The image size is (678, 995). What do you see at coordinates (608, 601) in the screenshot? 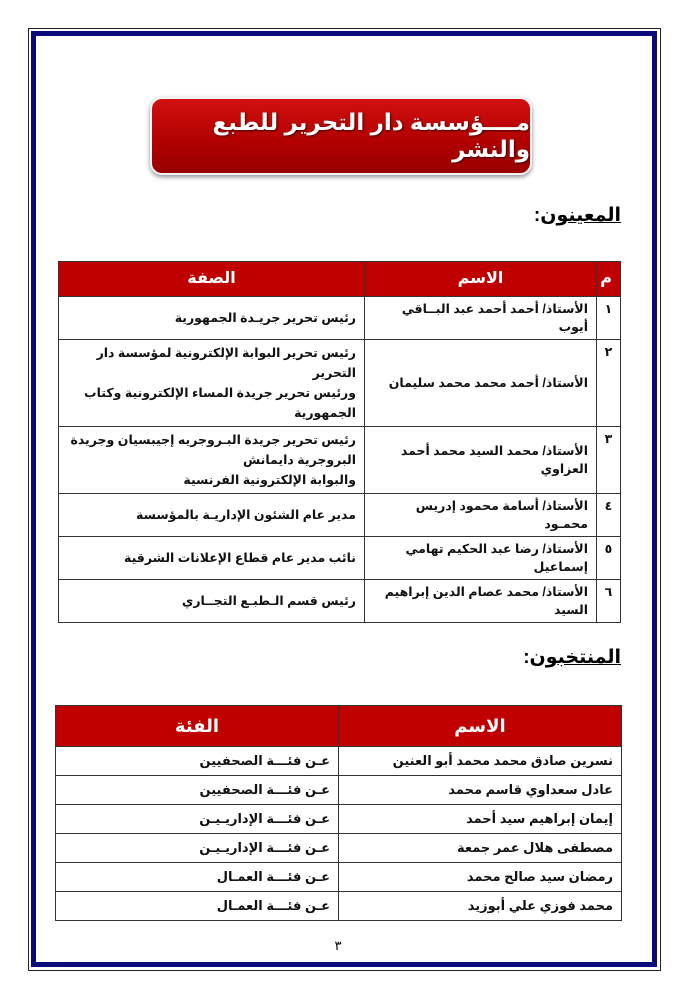
I see `row-number: ٦` at bounding box center [608, 601].